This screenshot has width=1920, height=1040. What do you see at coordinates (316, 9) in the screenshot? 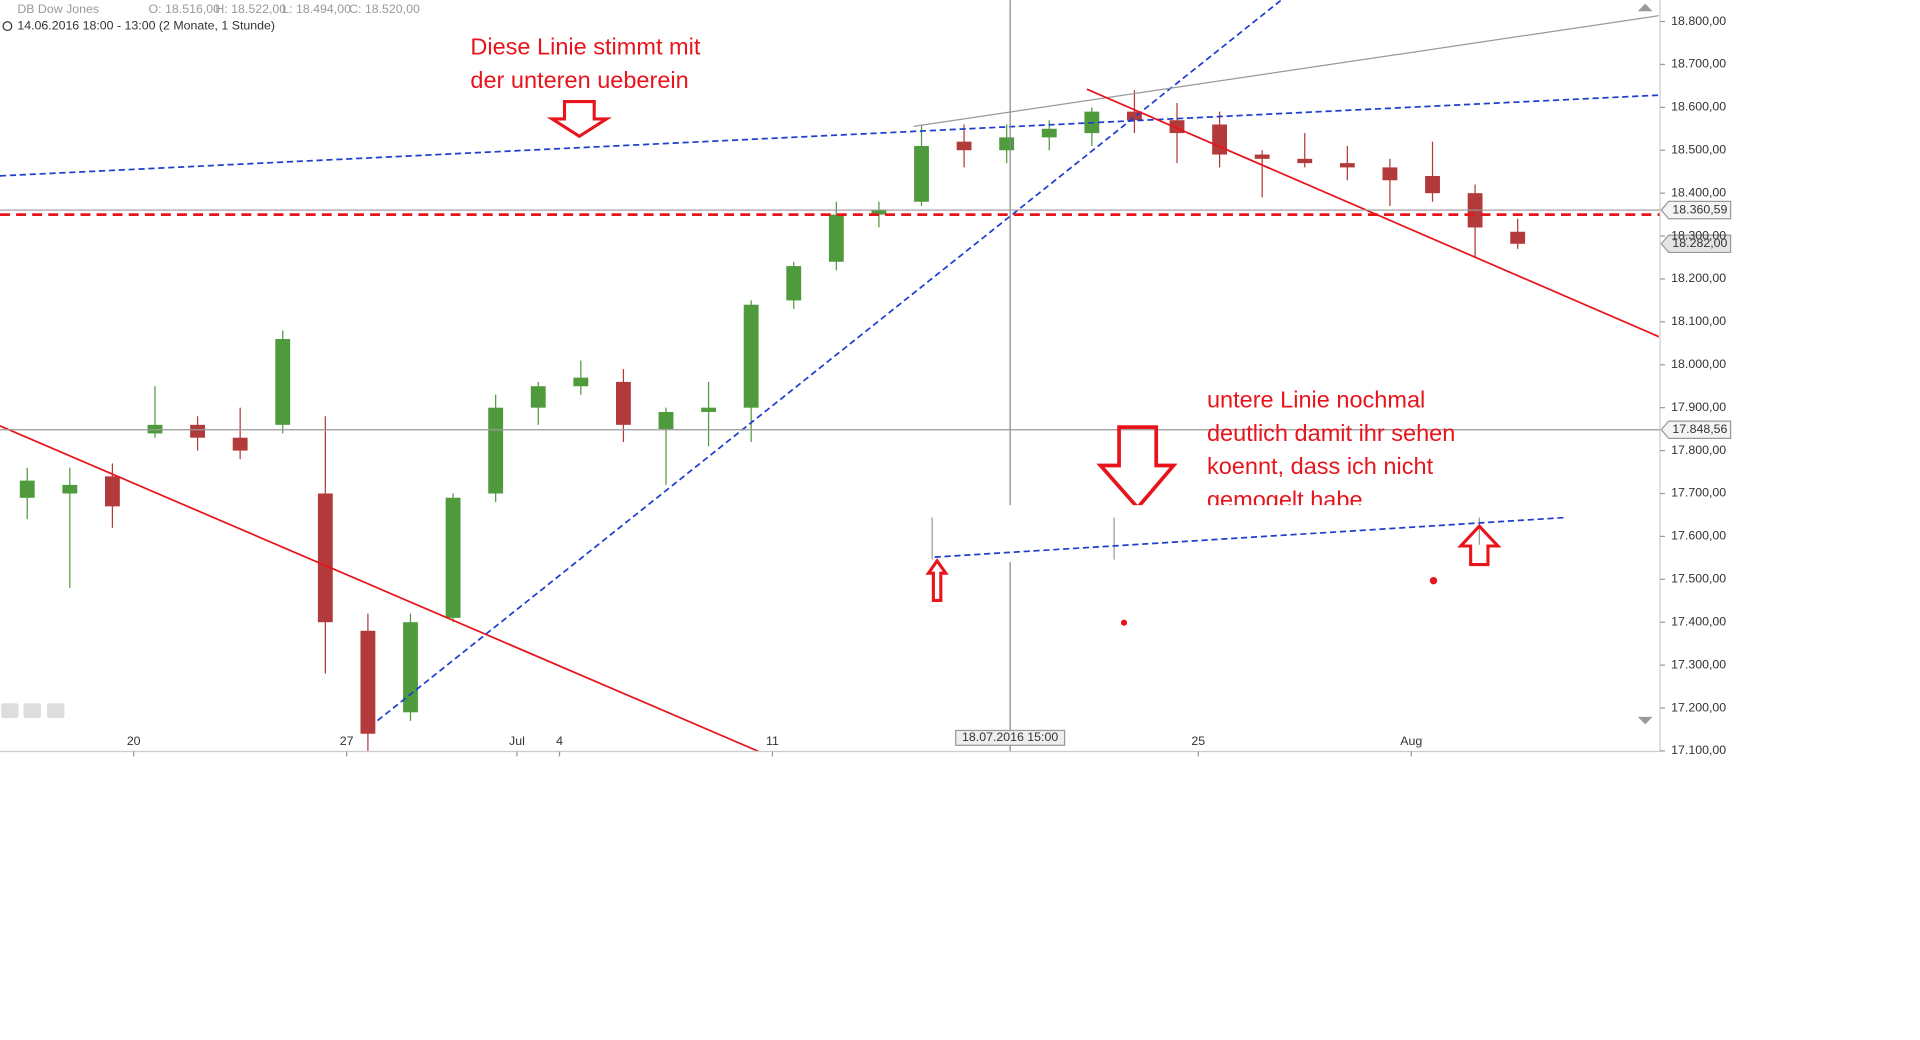
I see `quote: L: 18.494,00` at bounding box center [316, 9].